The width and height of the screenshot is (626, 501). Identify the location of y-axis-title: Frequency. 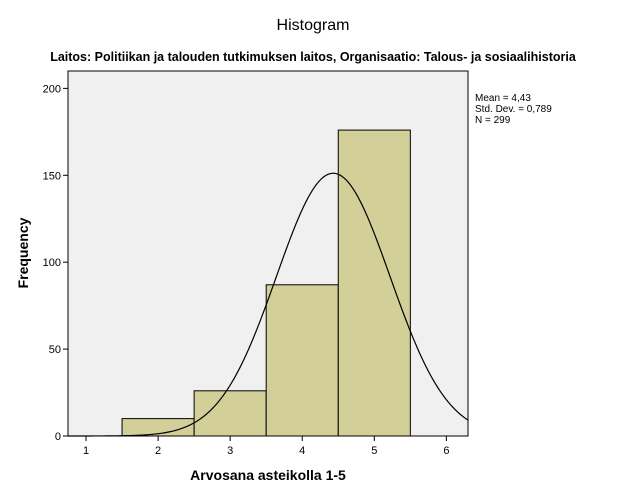
(23, 252).